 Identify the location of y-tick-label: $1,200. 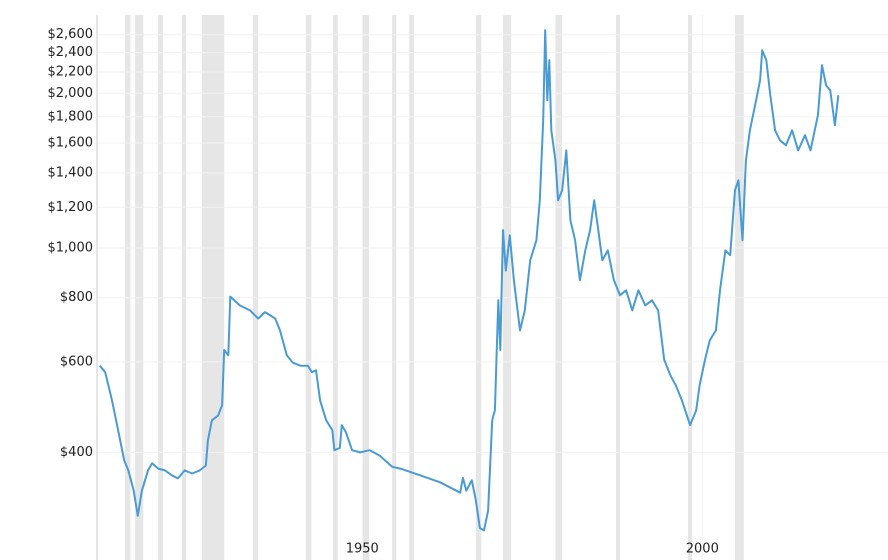
(71, 207).